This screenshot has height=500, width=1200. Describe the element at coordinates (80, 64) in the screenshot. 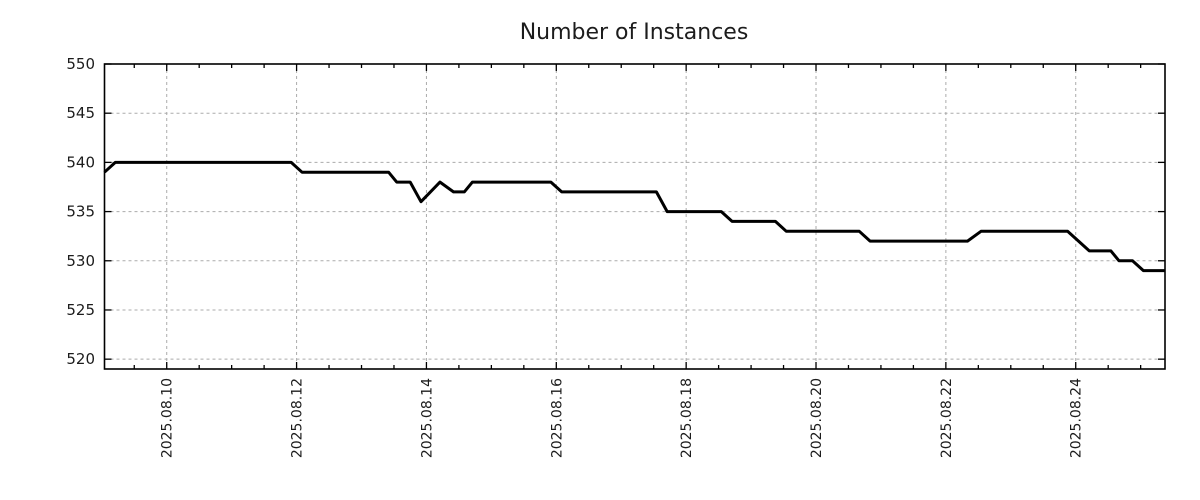

I see `y-tick-label: 550` at that location.